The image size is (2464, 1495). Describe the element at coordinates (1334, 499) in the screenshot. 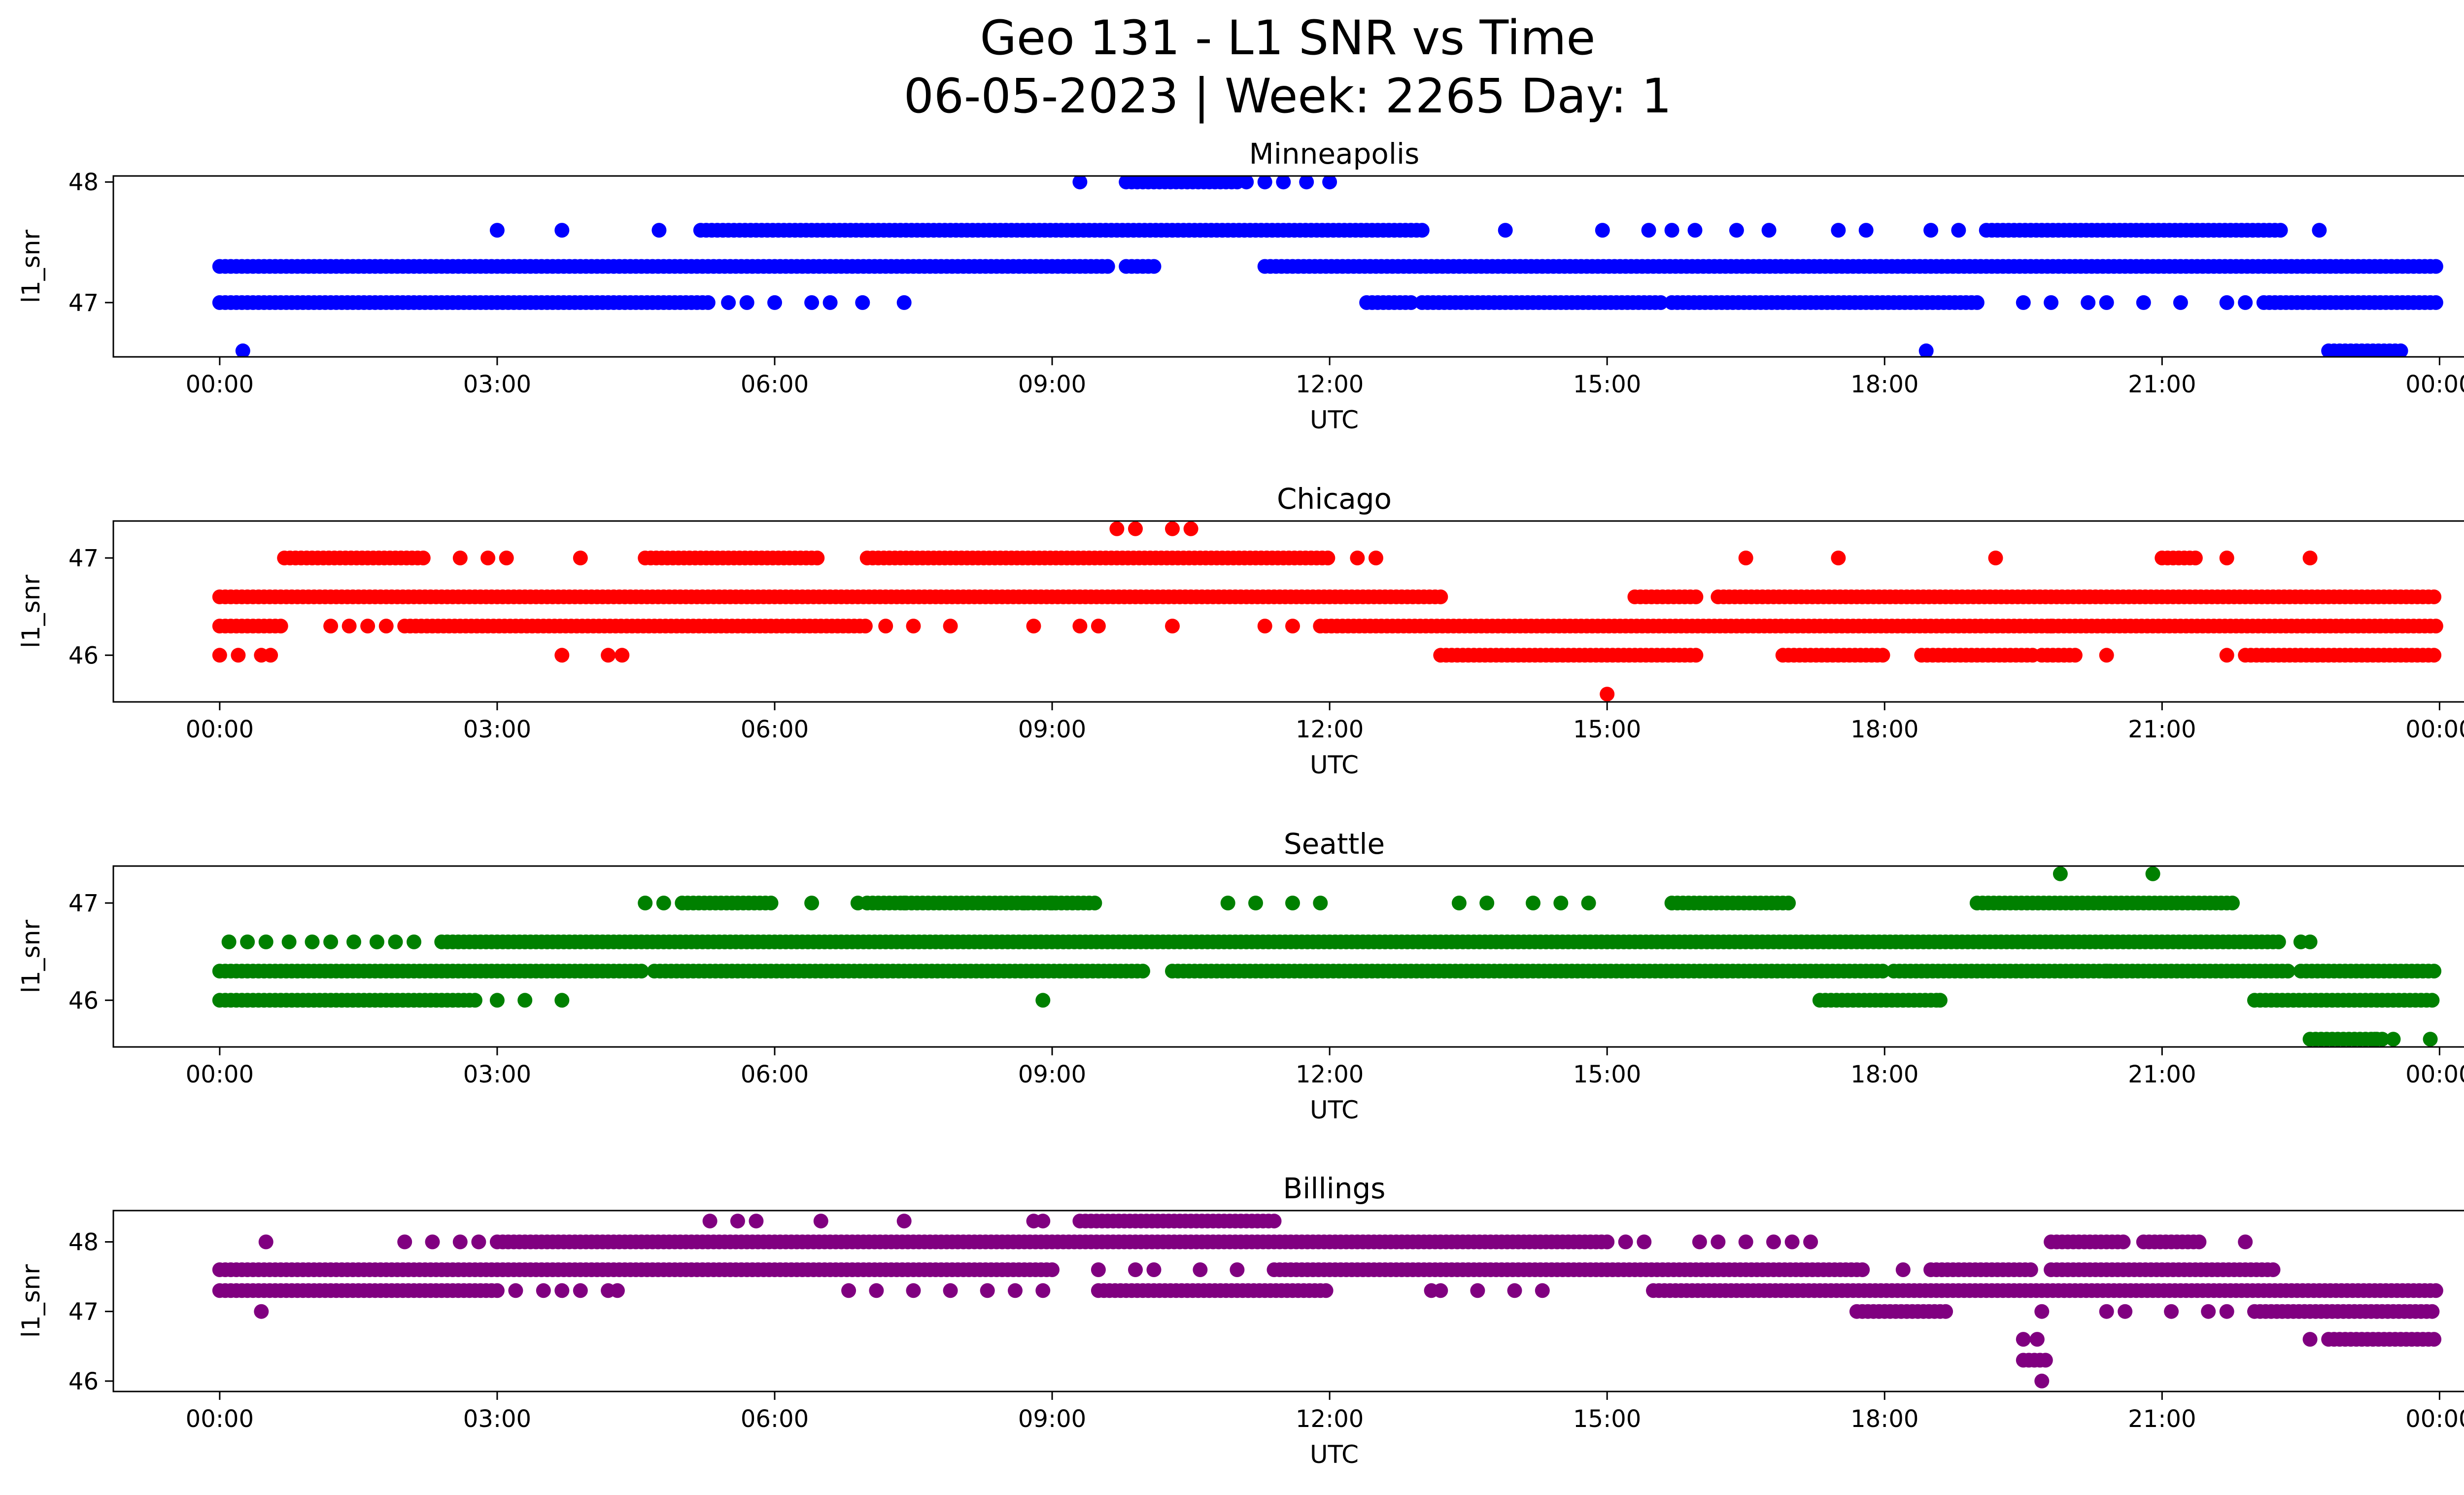

I see `subplot-title: Chicago` at that location.